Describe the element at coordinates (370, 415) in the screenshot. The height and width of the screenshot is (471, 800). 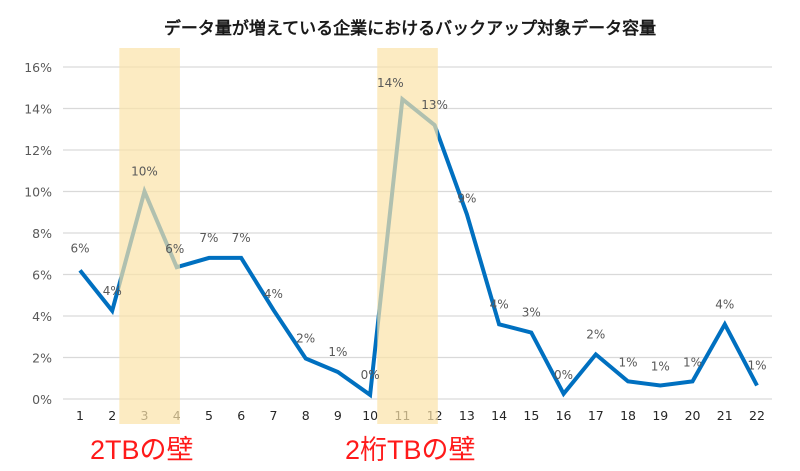
I see `x-tick-label: 10` at that location.